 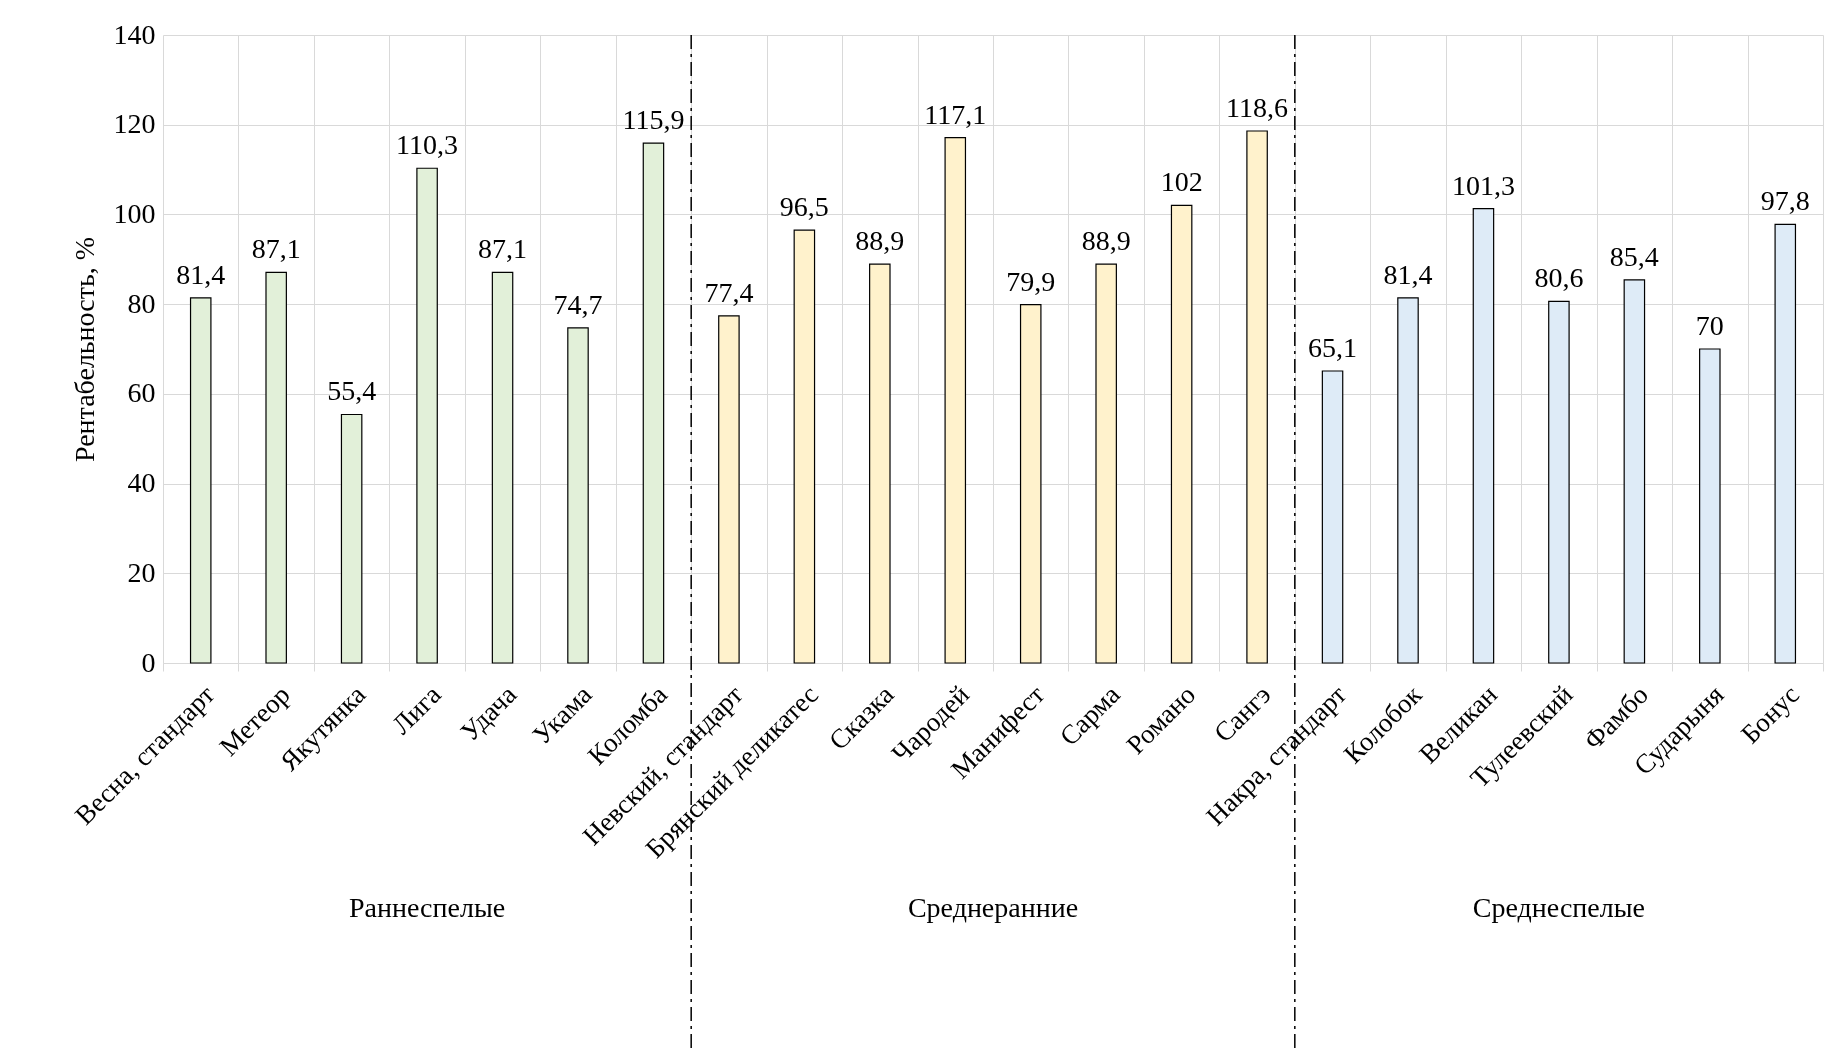 What do you see at coordinates (1559, 278) in the screenshot?
I see `data-label: 80,6` at bounding box center [1559, 278].